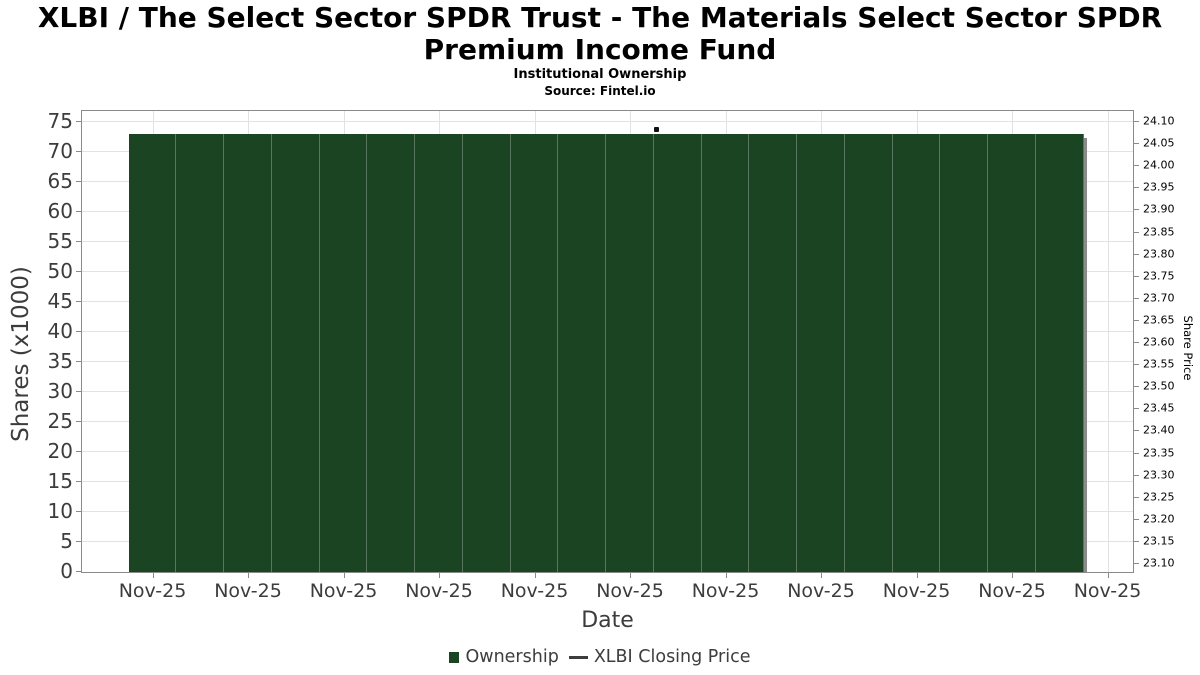 Image resolution: width=1200 pixels, height=675 pixels. What do you see at coordinates (60, 391) in the screenshot?
I see `left-tick-label: 30` at bounding box center [60, 391].